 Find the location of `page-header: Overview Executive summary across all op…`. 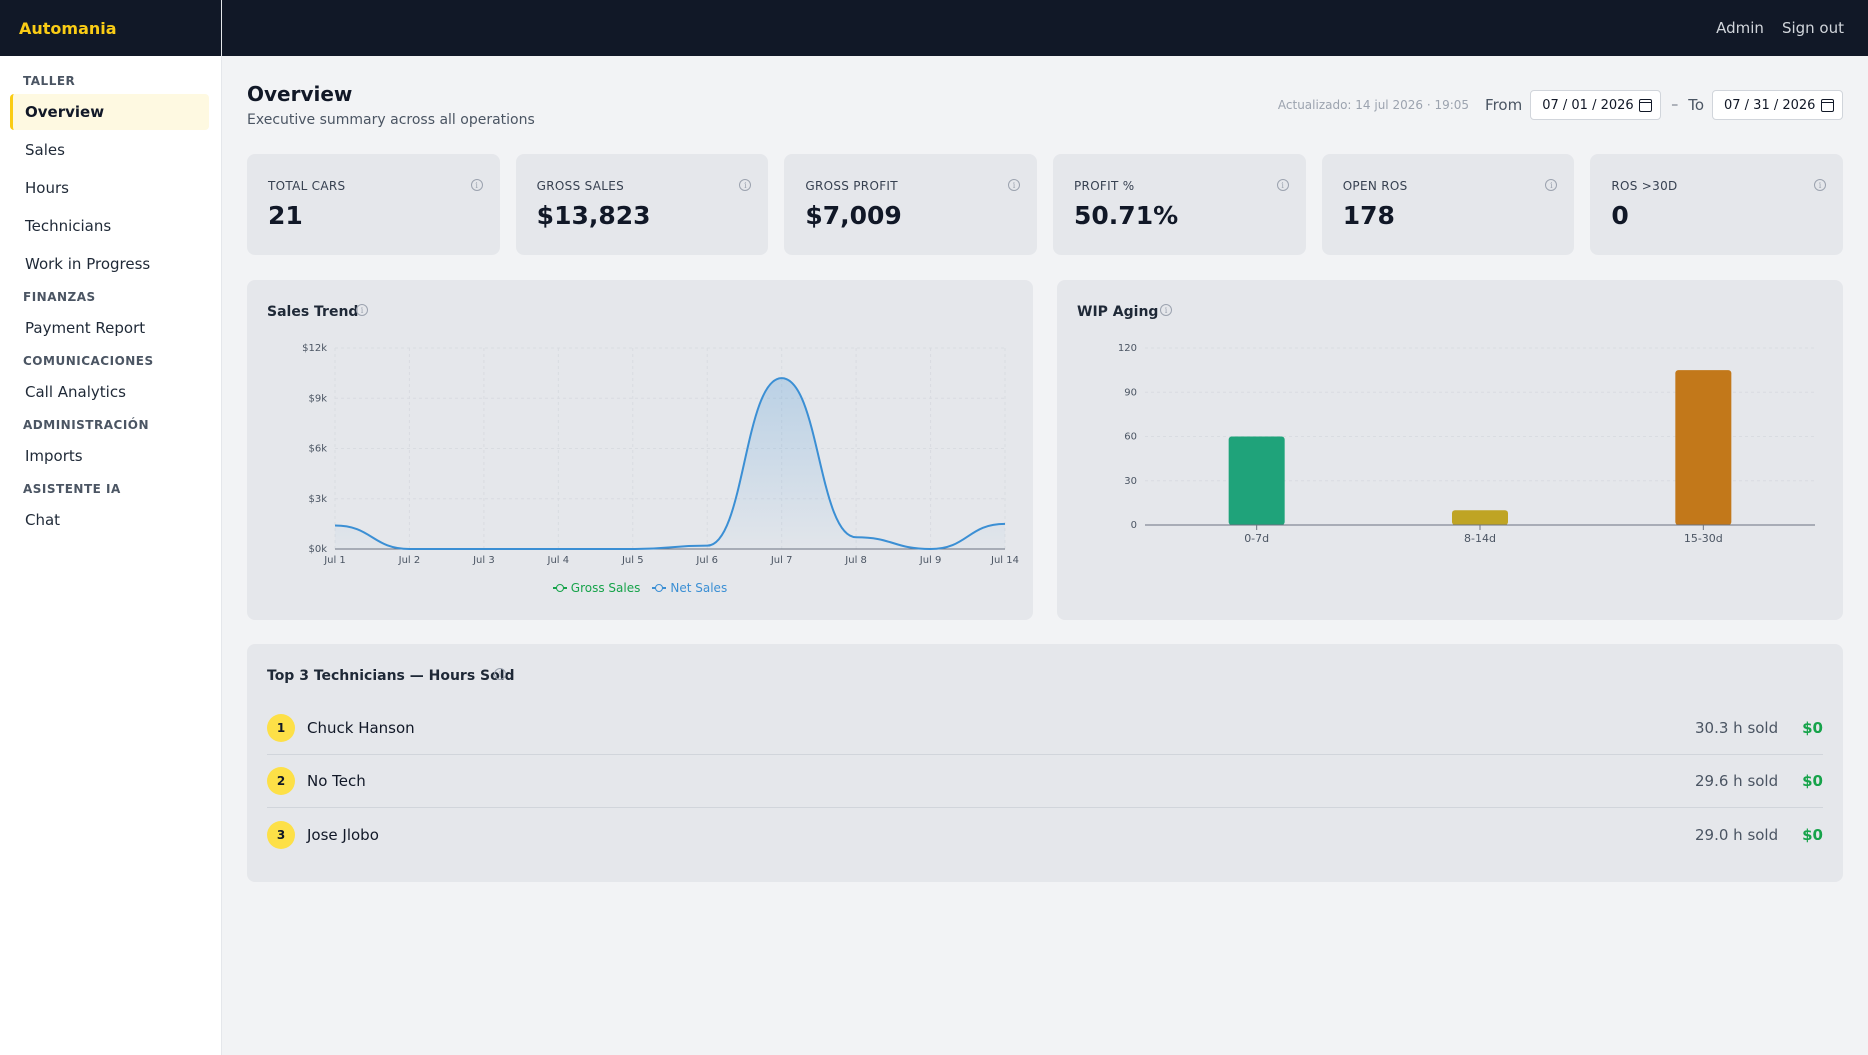

page-header: Overview Executive summary across all op… is located at coordinates (1045, 105).